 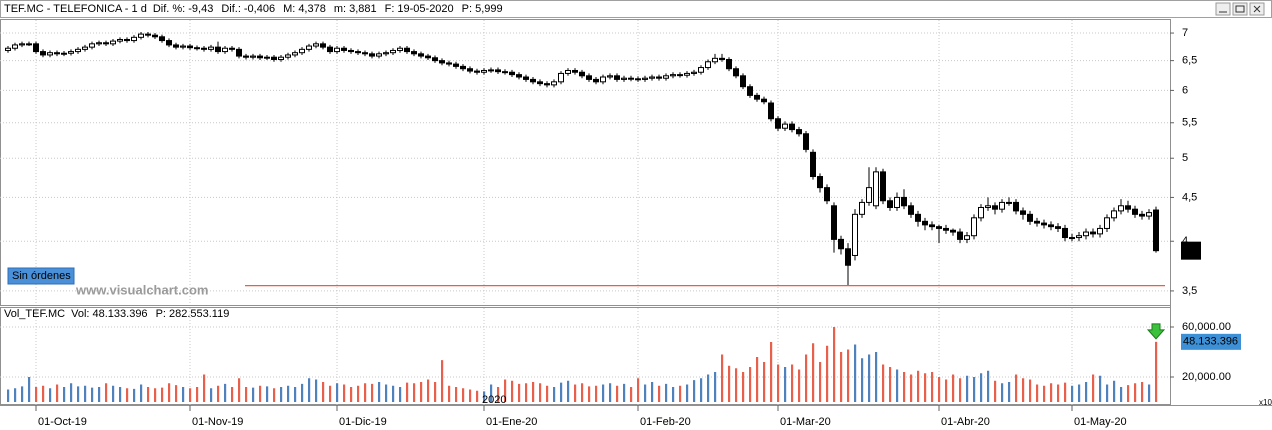 I want to click on last-price-tag, so click(x=1191, y=250).